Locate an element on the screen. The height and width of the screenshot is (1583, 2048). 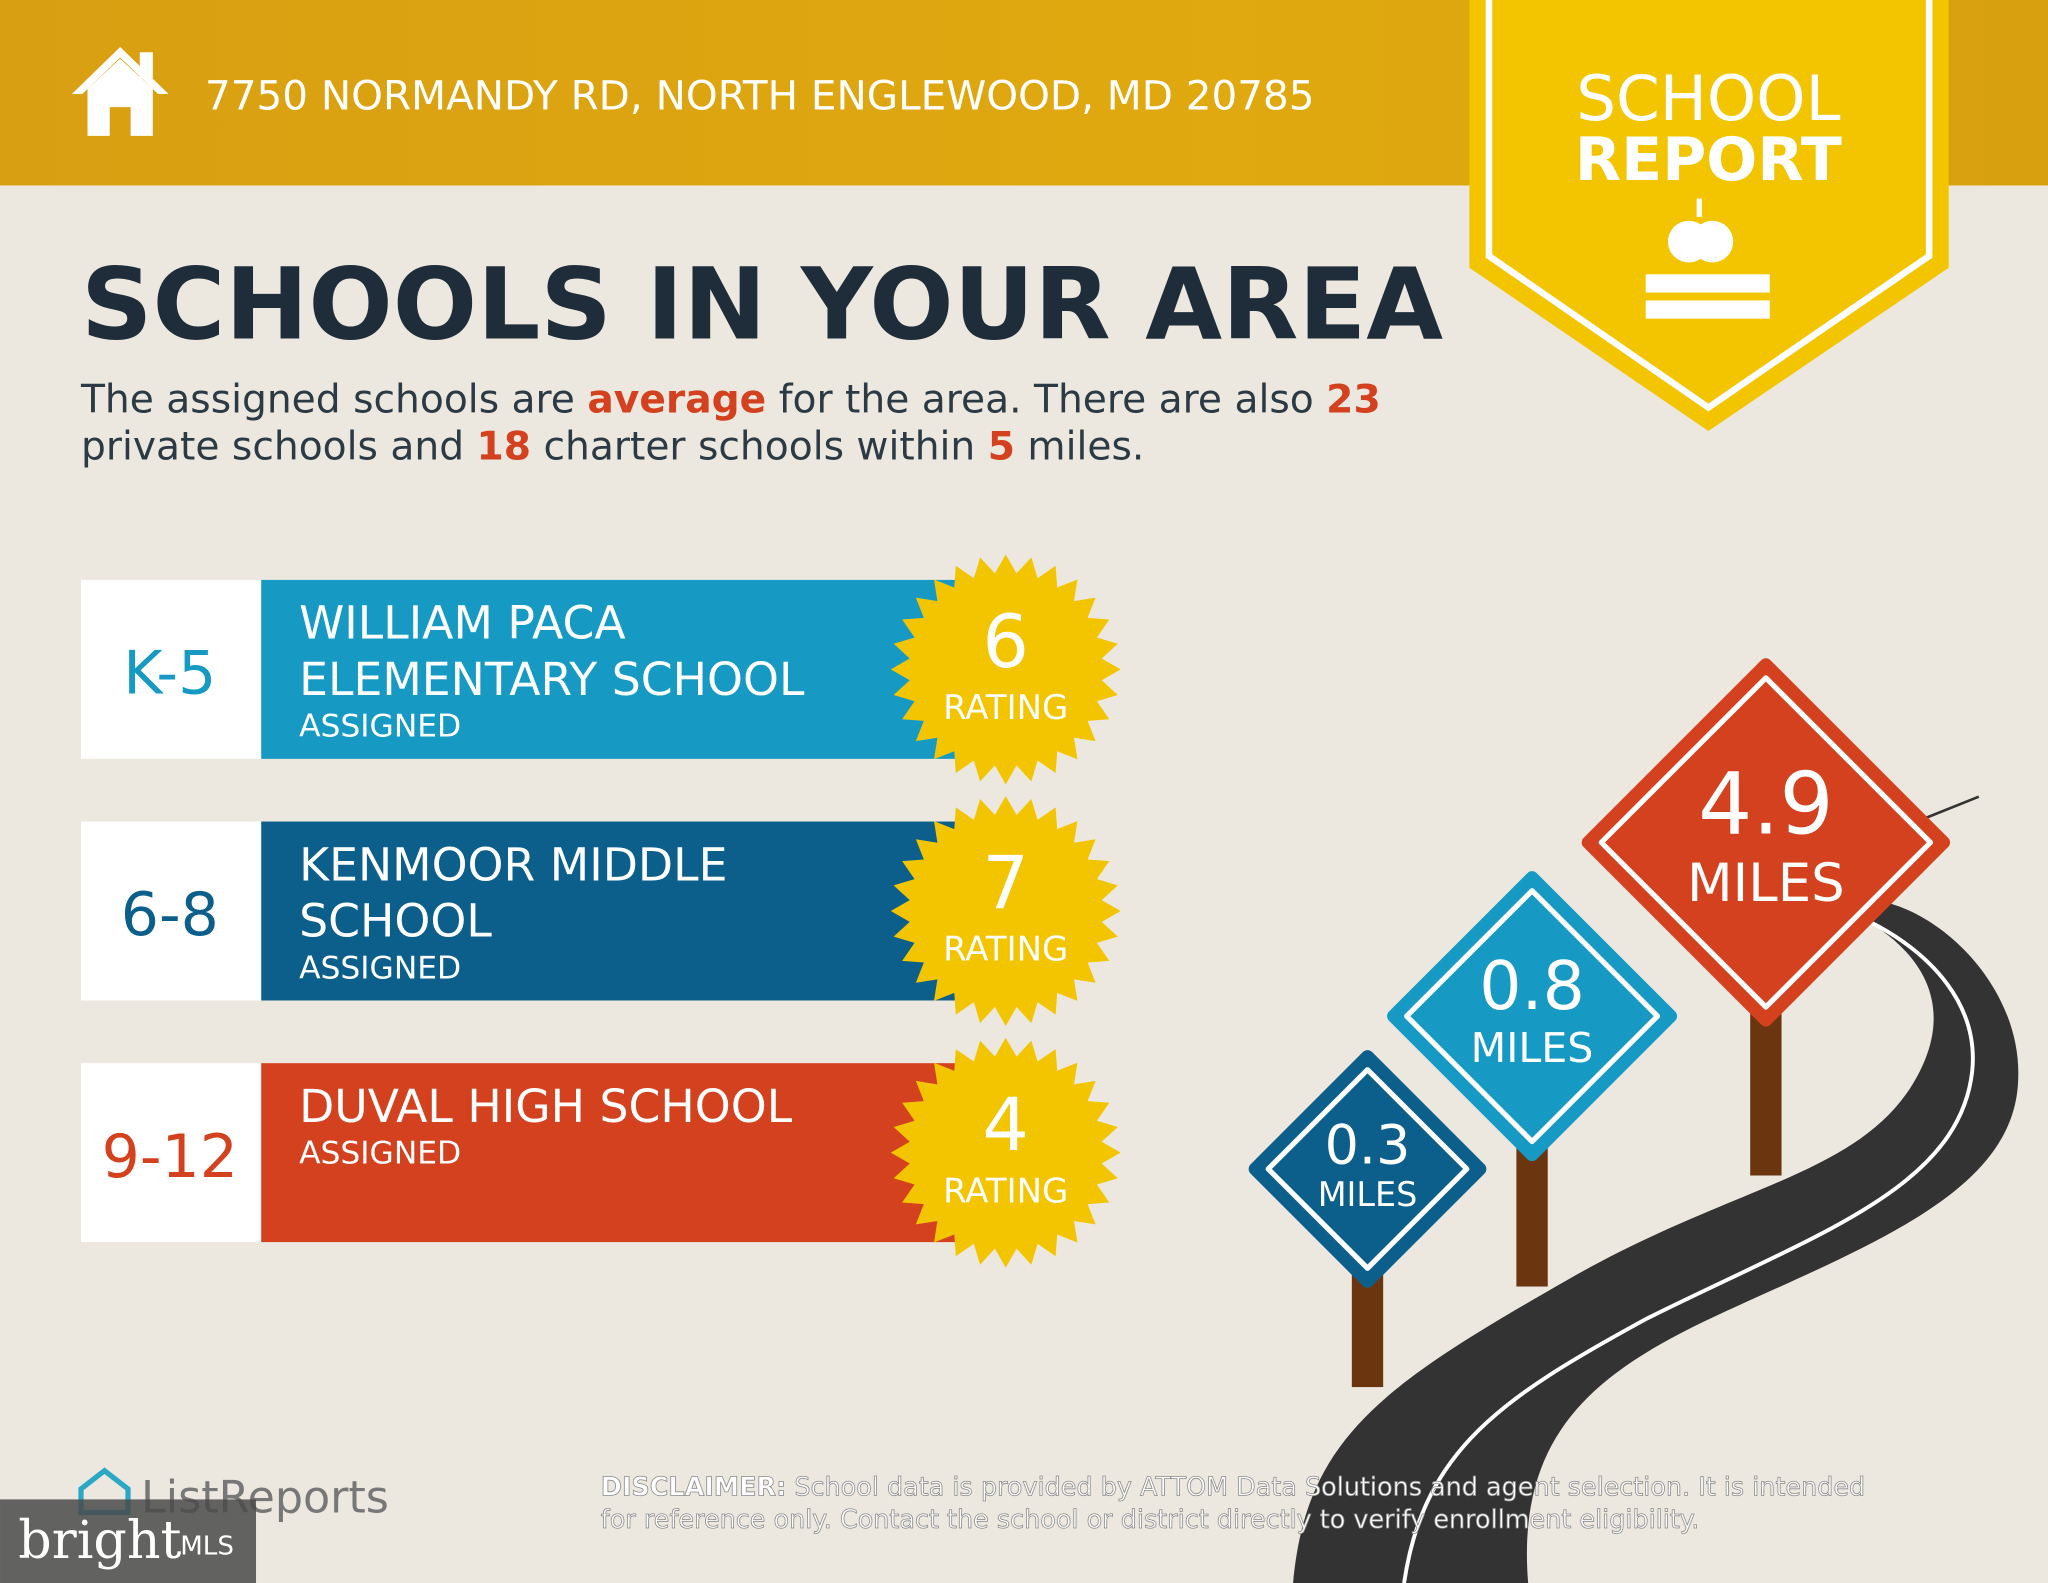
apple-book-icon is located at coordinates (1707, 258).